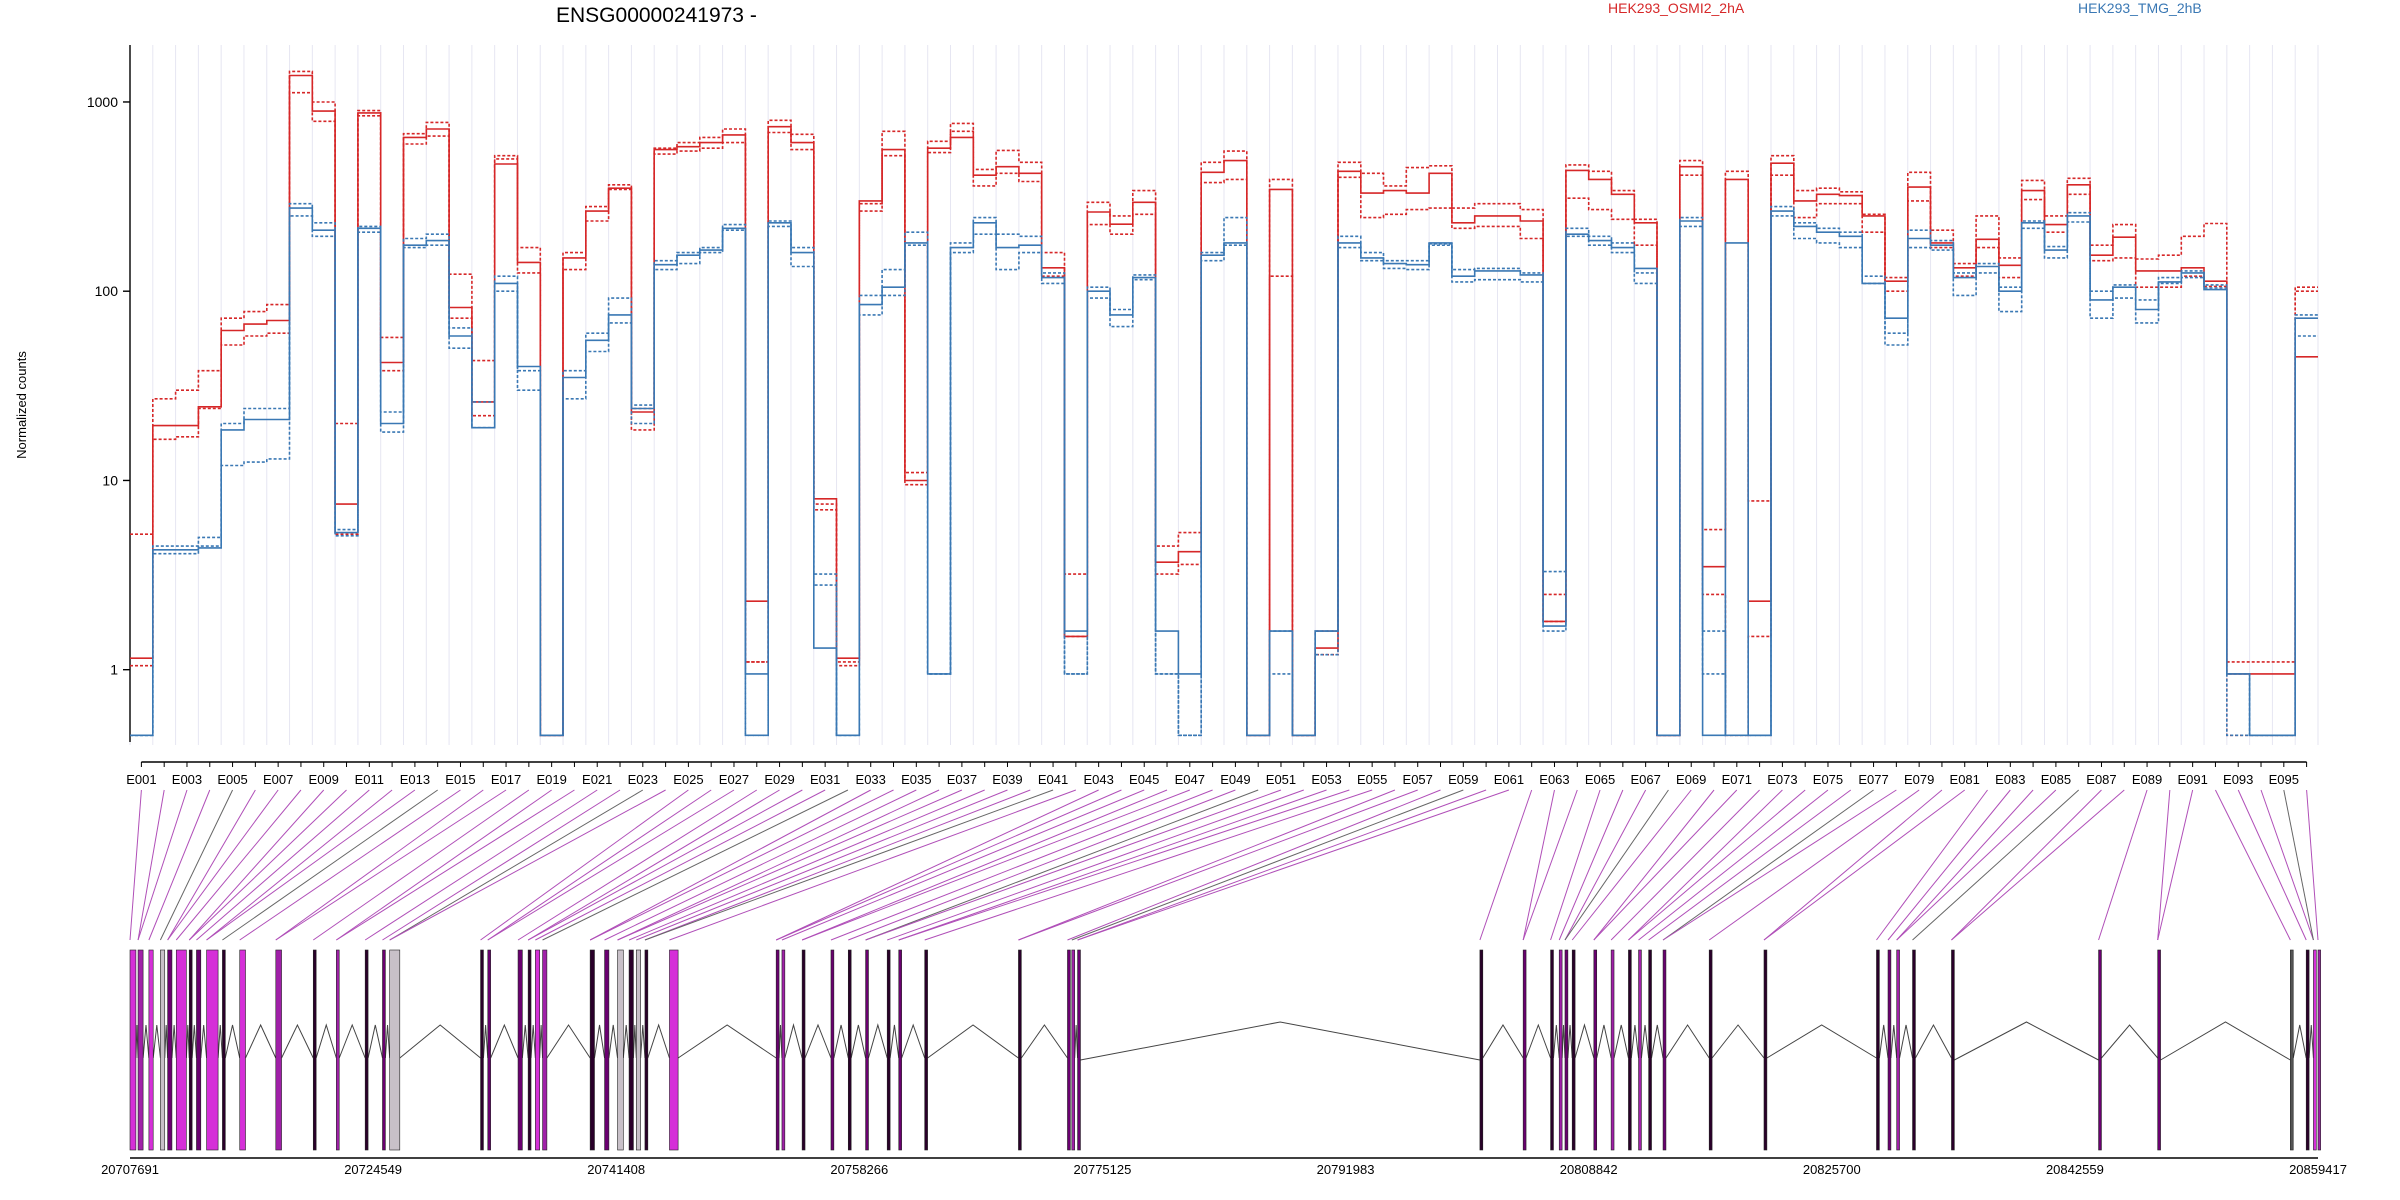  What do you see at coordinates (130, 1169) in the screenshot?
I see `genomic-tick-label: 20707691` at bounding box center [130, 1169].